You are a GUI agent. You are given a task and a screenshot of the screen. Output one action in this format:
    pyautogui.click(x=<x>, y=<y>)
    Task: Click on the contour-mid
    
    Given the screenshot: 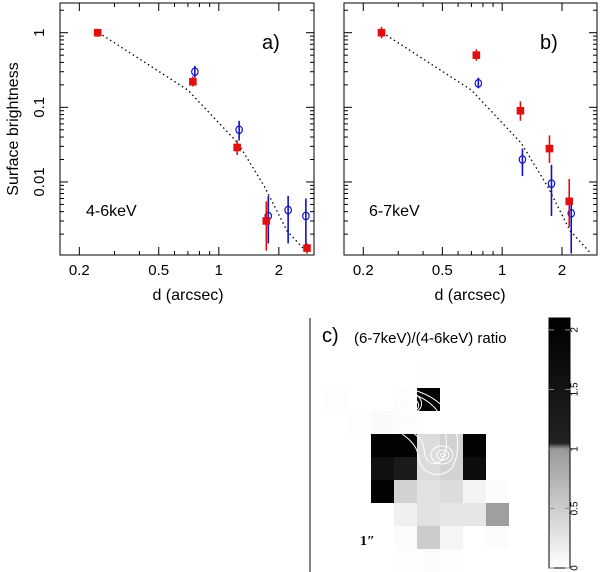 What is the action you would take?
    pyautogui.click(x=418, y=428)
    